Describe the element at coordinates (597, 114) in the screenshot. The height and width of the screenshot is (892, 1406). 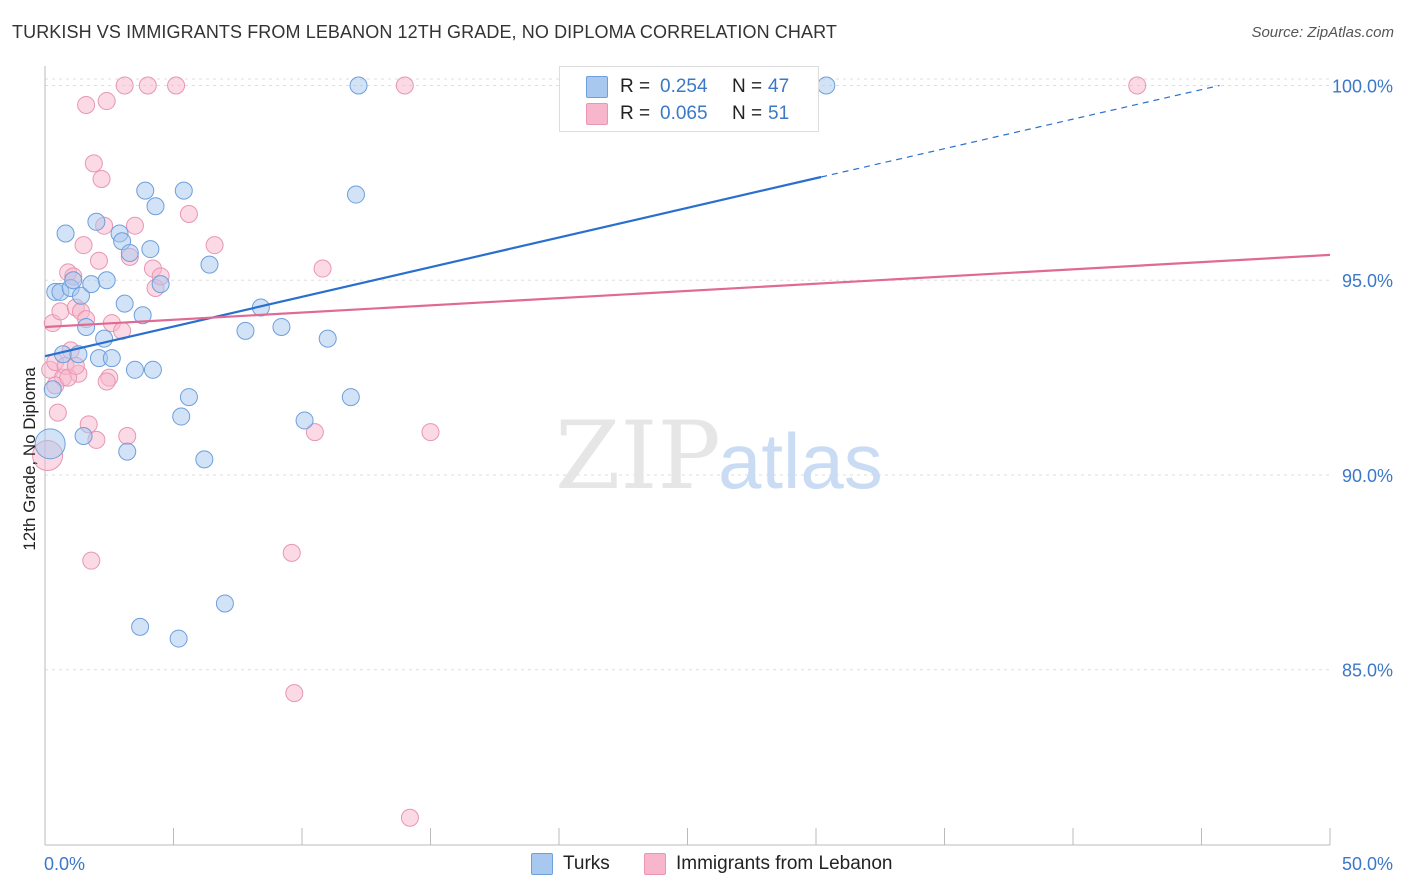
I see `lebanon-swatch` at that location.